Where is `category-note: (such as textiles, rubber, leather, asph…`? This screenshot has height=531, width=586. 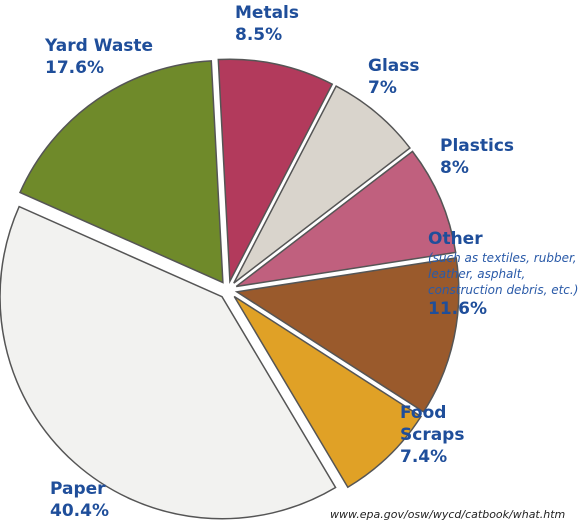
category-note: (such as textiles, rubber, leather, asph… is located at coordinates (503, 274).